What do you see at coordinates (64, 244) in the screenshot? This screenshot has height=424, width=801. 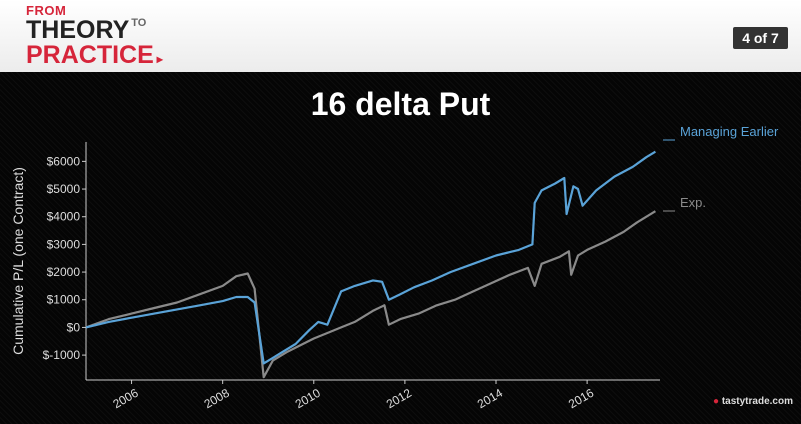 I see `y-tick-label: $3000` at bounding box center [64, 244].